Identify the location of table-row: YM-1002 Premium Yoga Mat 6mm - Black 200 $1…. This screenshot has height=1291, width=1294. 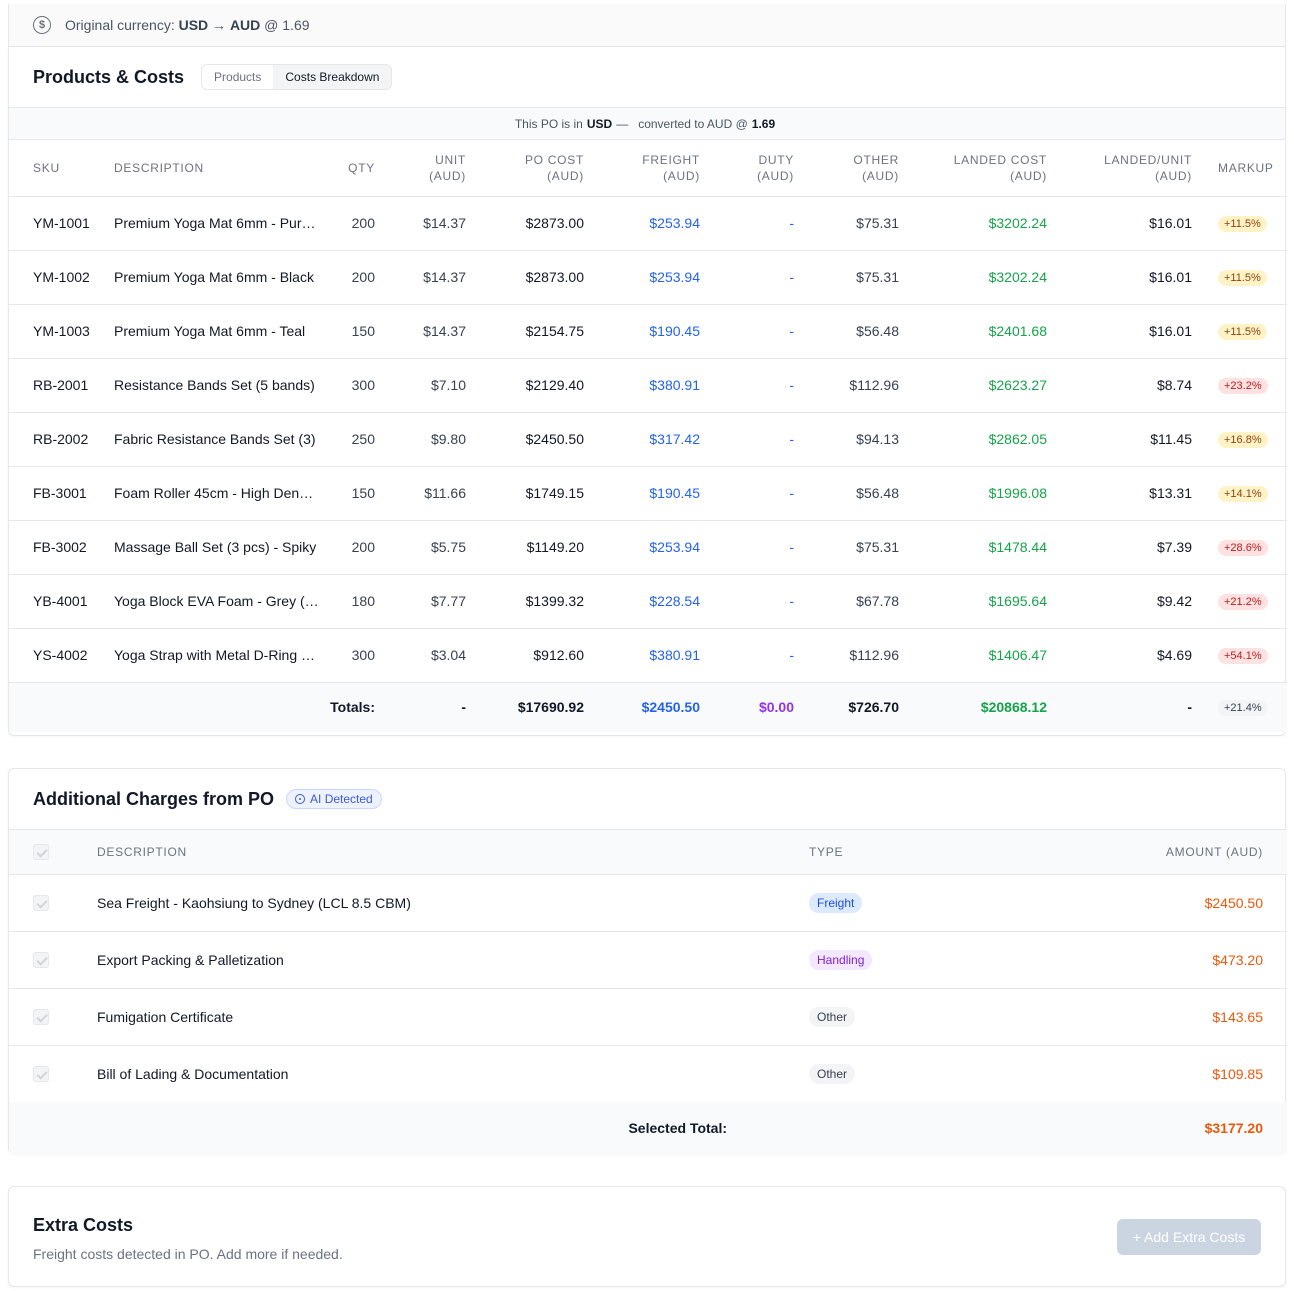
(648, 276).